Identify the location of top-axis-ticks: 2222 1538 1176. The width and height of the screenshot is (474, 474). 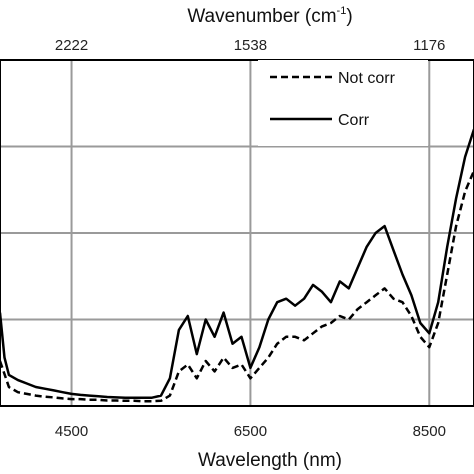
(250, 45).